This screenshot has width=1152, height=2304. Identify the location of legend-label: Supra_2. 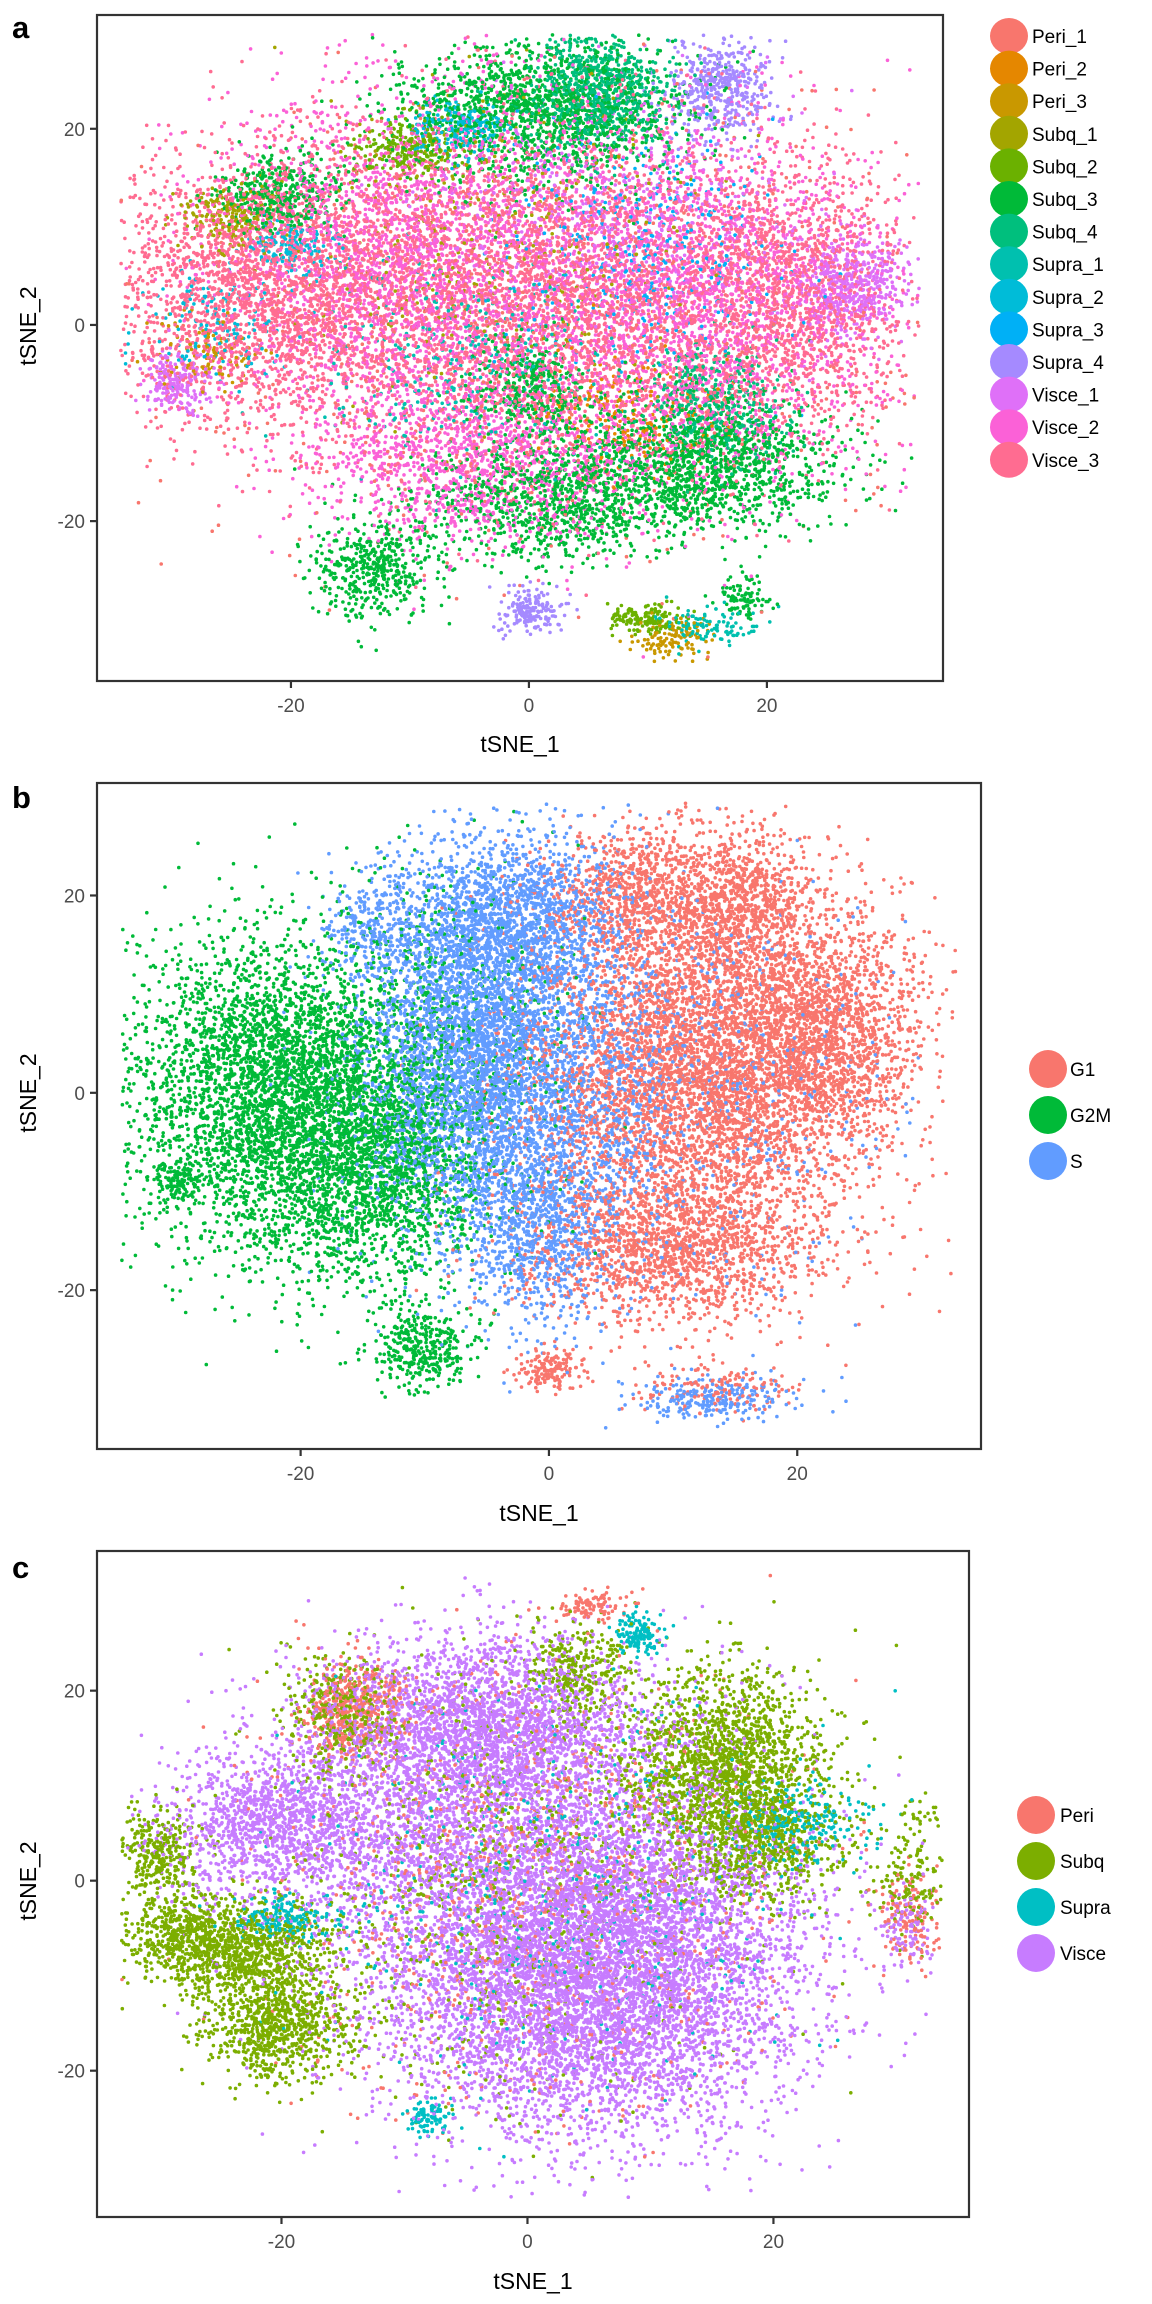
(1068, 298).